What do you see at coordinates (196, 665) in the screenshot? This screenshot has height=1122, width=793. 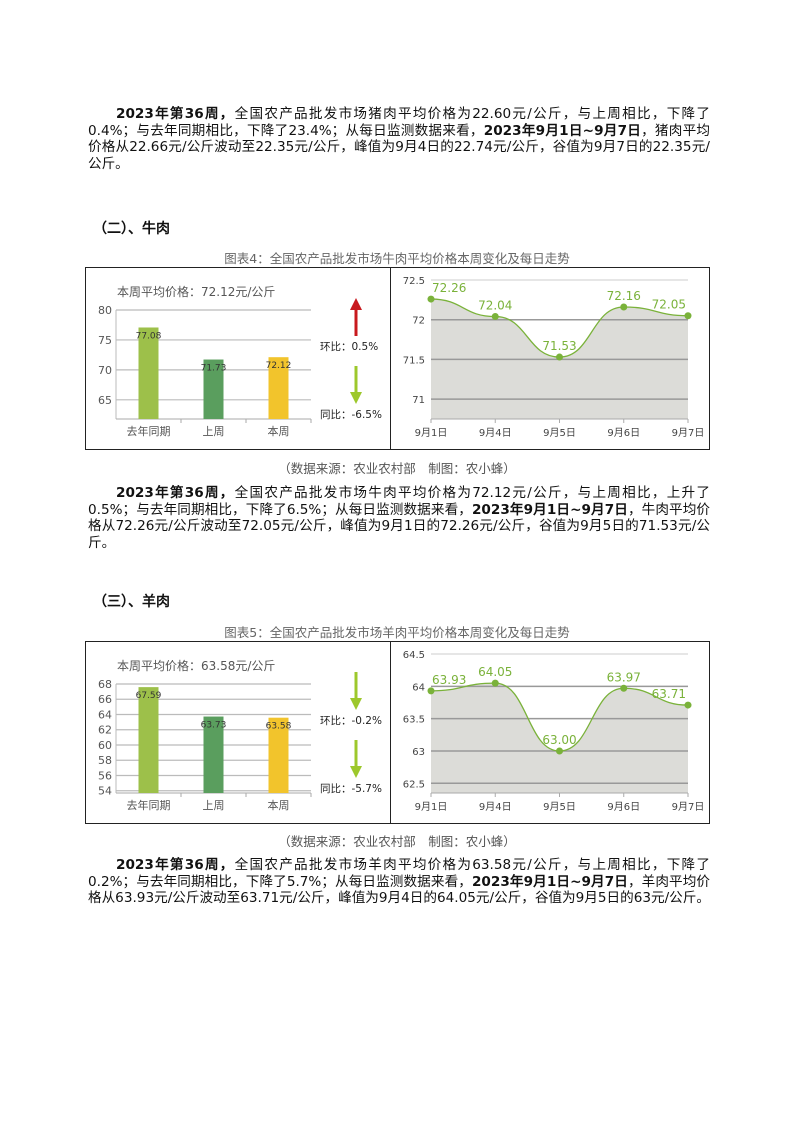 I see `chart-title: 本周平均价格：63.58元/公斤` at bounding box center [196, 665].